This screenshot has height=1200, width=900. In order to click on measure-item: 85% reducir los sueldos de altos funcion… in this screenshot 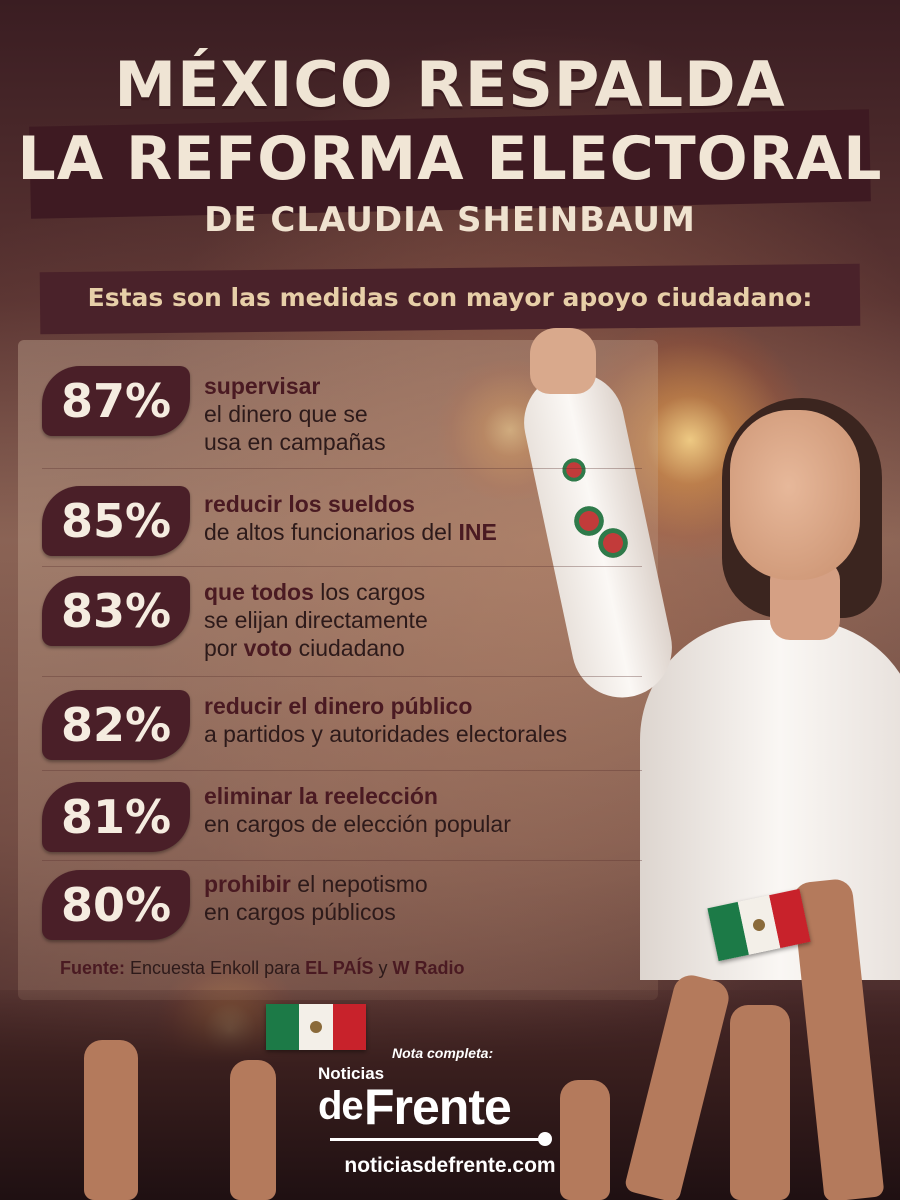, I will do `click(352, 521)`.